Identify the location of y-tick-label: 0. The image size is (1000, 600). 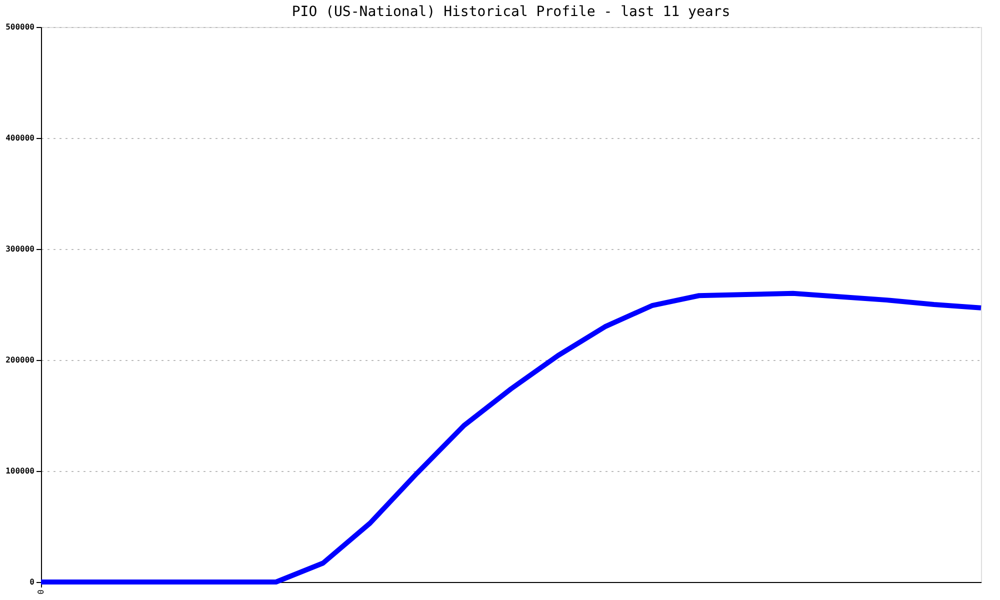
(32, 582).